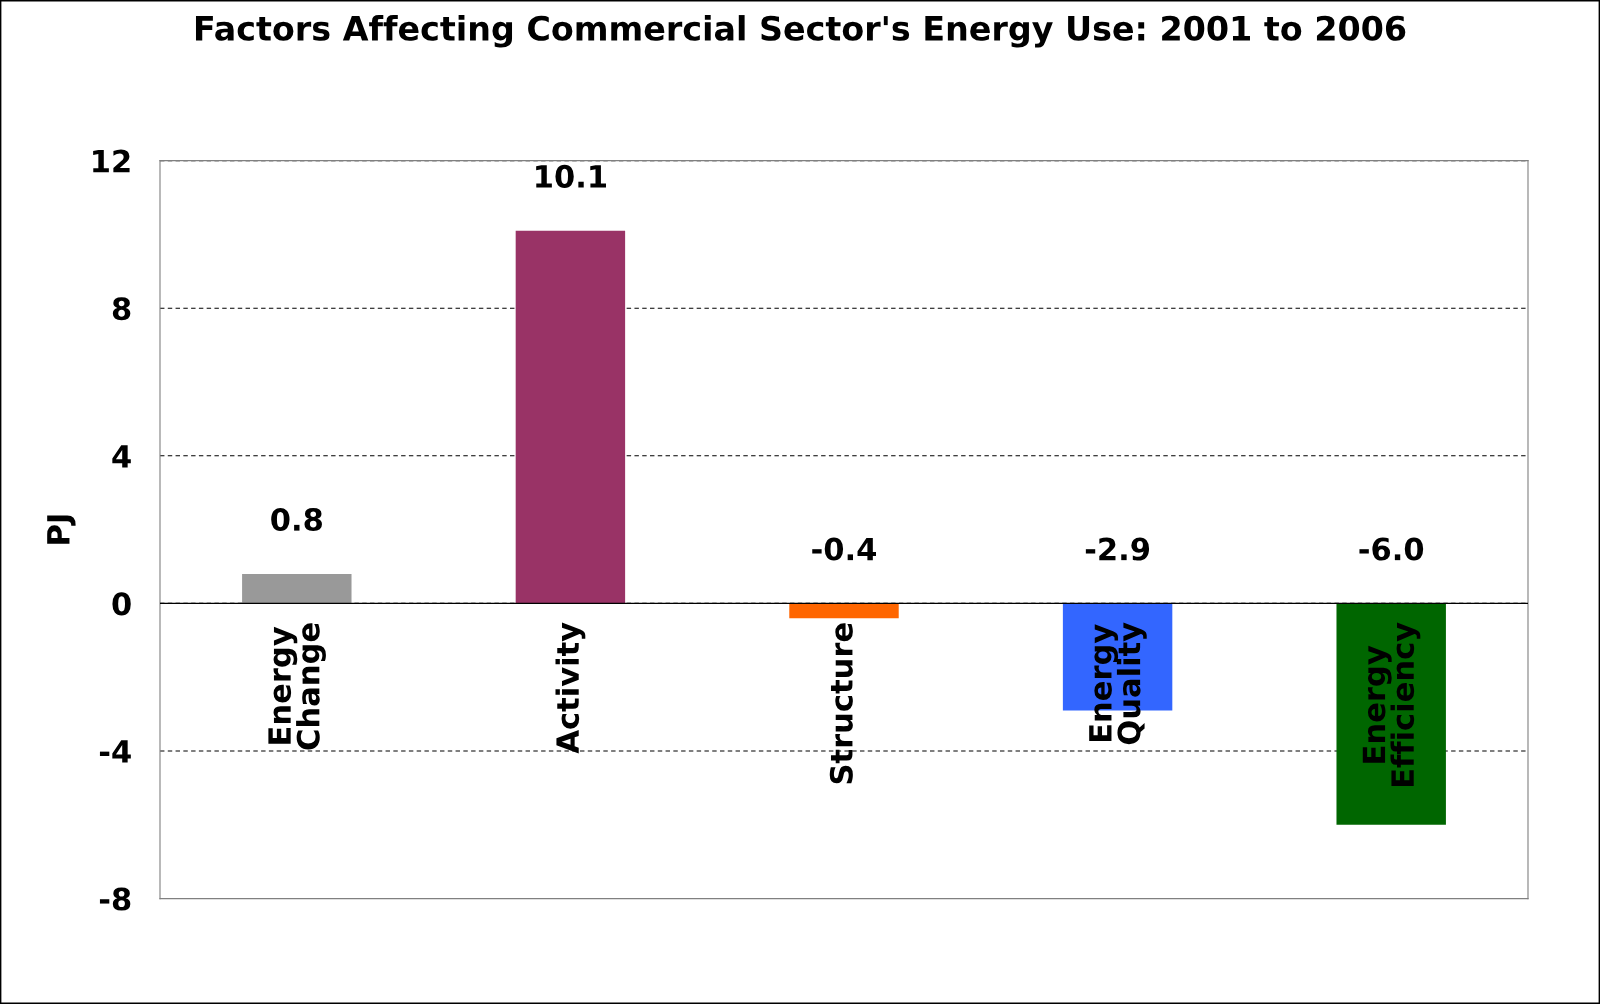 This screenshot has width=1600, height=1004. Describe the element at coordinates (111, 161) in the screenshot. I see `y-tick-label: 12` at that location.